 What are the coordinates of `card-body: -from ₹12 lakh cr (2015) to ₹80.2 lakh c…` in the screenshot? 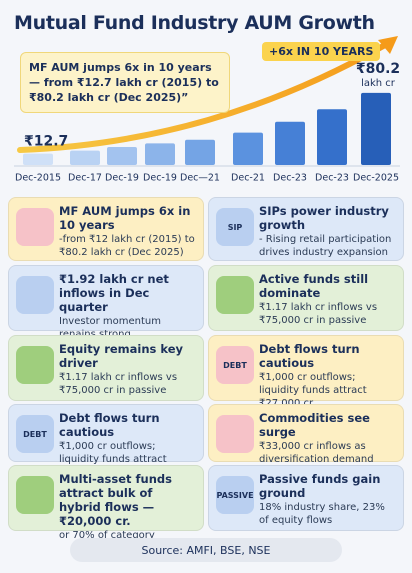 It's located at (127, 246).